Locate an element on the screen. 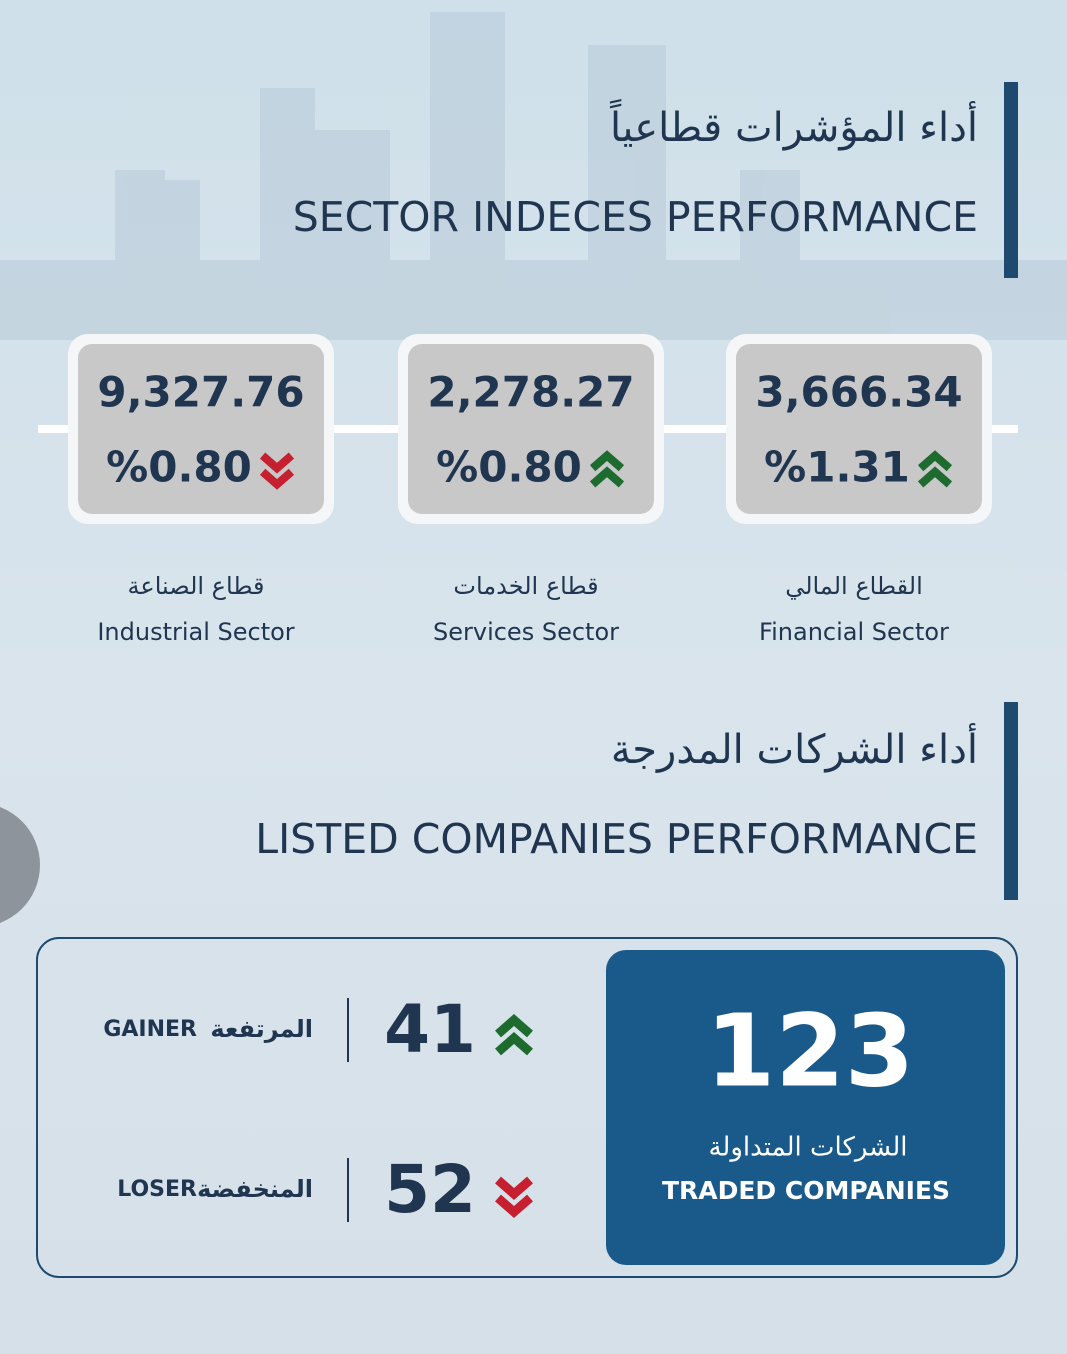 Image resolution: width=1067 pixels, height=1354 pixels. section-title-en: SECTOR INDECES PERFORMANCE is located at coordinates (635, 217).